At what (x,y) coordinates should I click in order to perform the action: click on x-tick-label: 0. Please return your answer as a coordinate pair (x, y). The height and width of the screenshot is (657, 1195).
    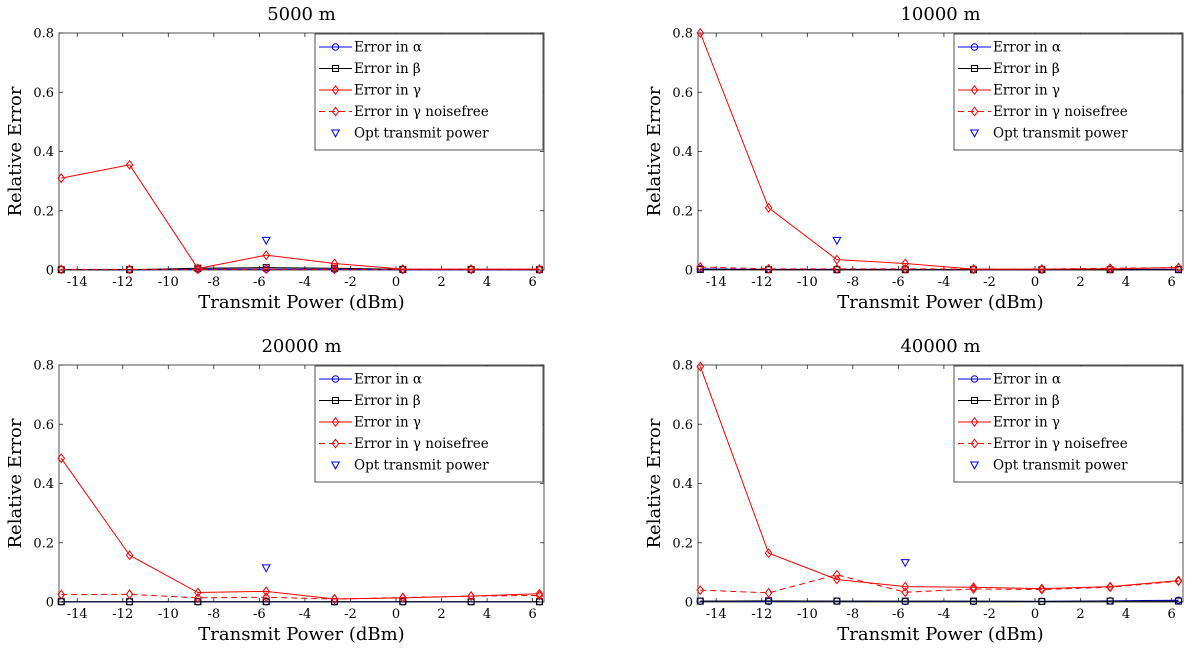
    Looking at the image, I should click on (1035, 614).